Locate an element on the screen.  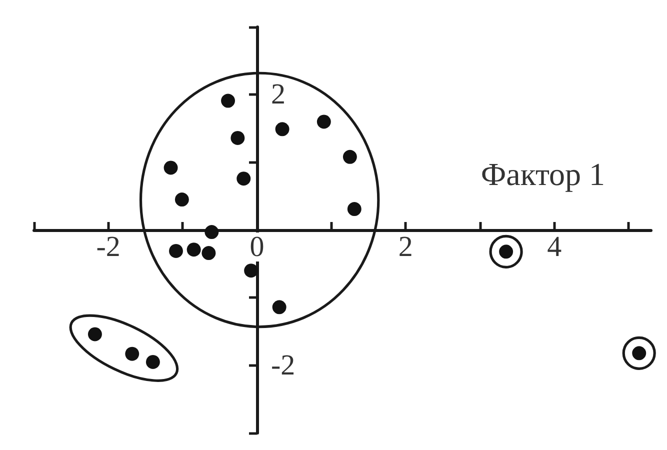
x-tick-label: -2 is located at coordinates (108, 247).